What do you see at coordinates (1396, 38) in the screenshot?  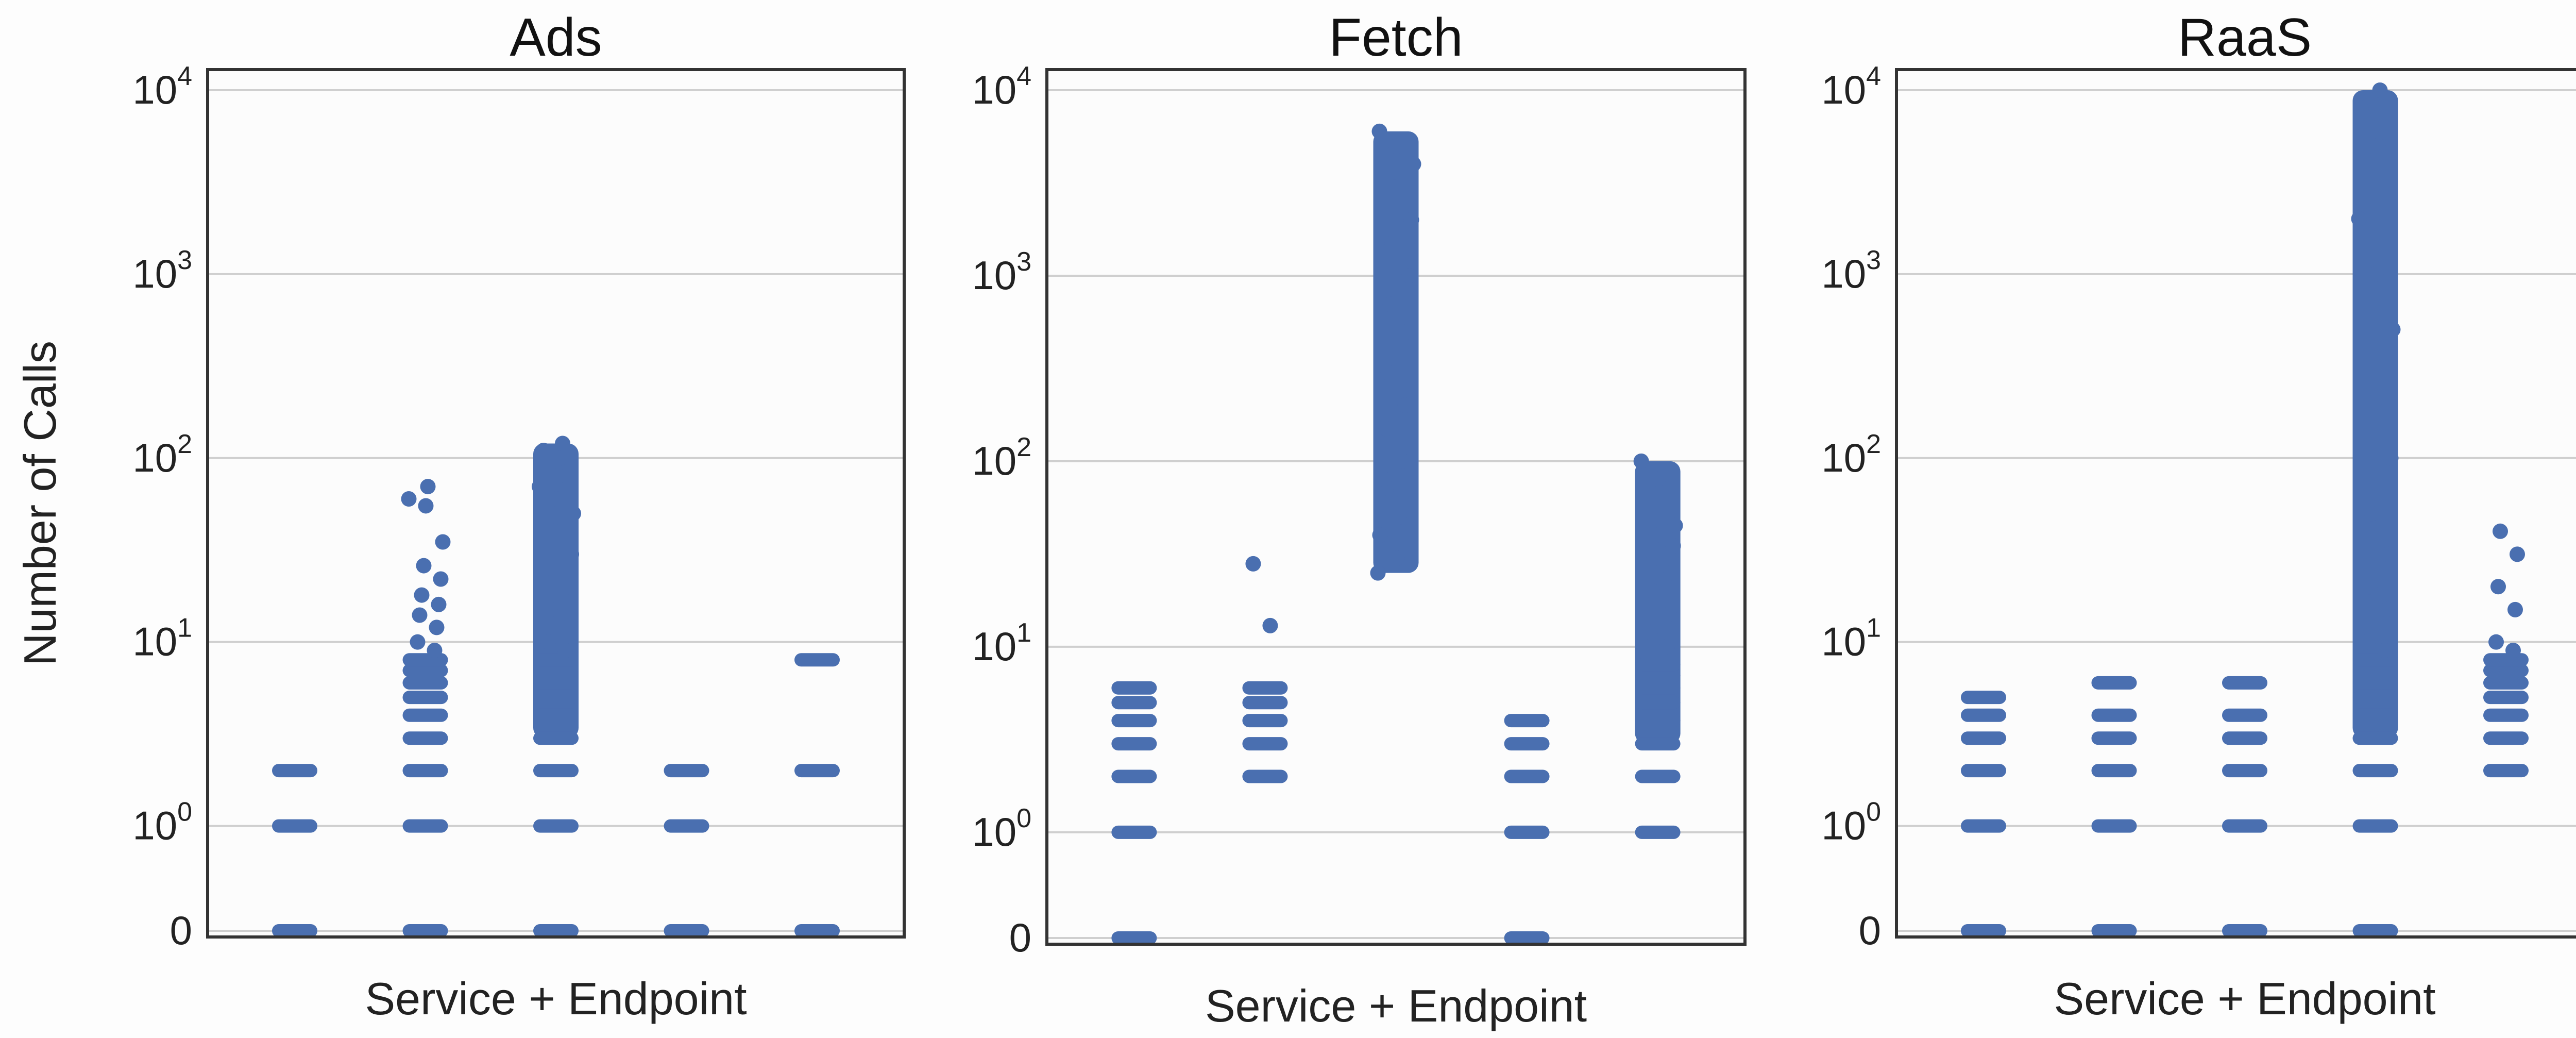 I see `panel-title: Fetch` at bounding box center [1396, 38].